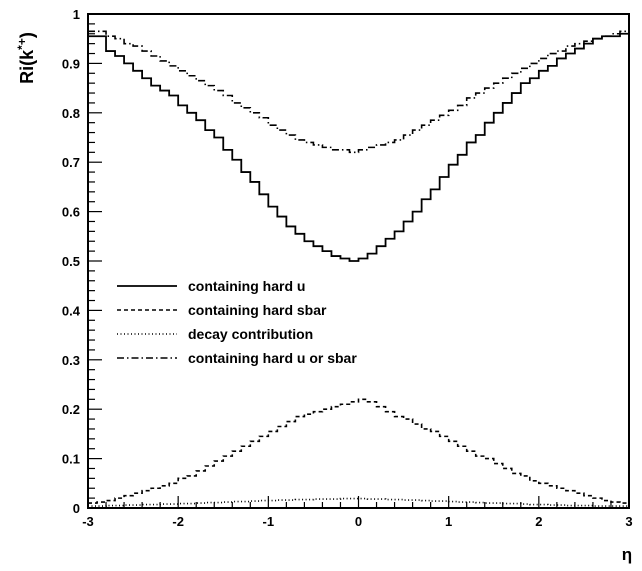 The width and height of the screenshot is (642, 571). Describe the element at coordinates (272, 358) in the screenshot. I see `legend-label-3: containing hard u or sbar` at that location.